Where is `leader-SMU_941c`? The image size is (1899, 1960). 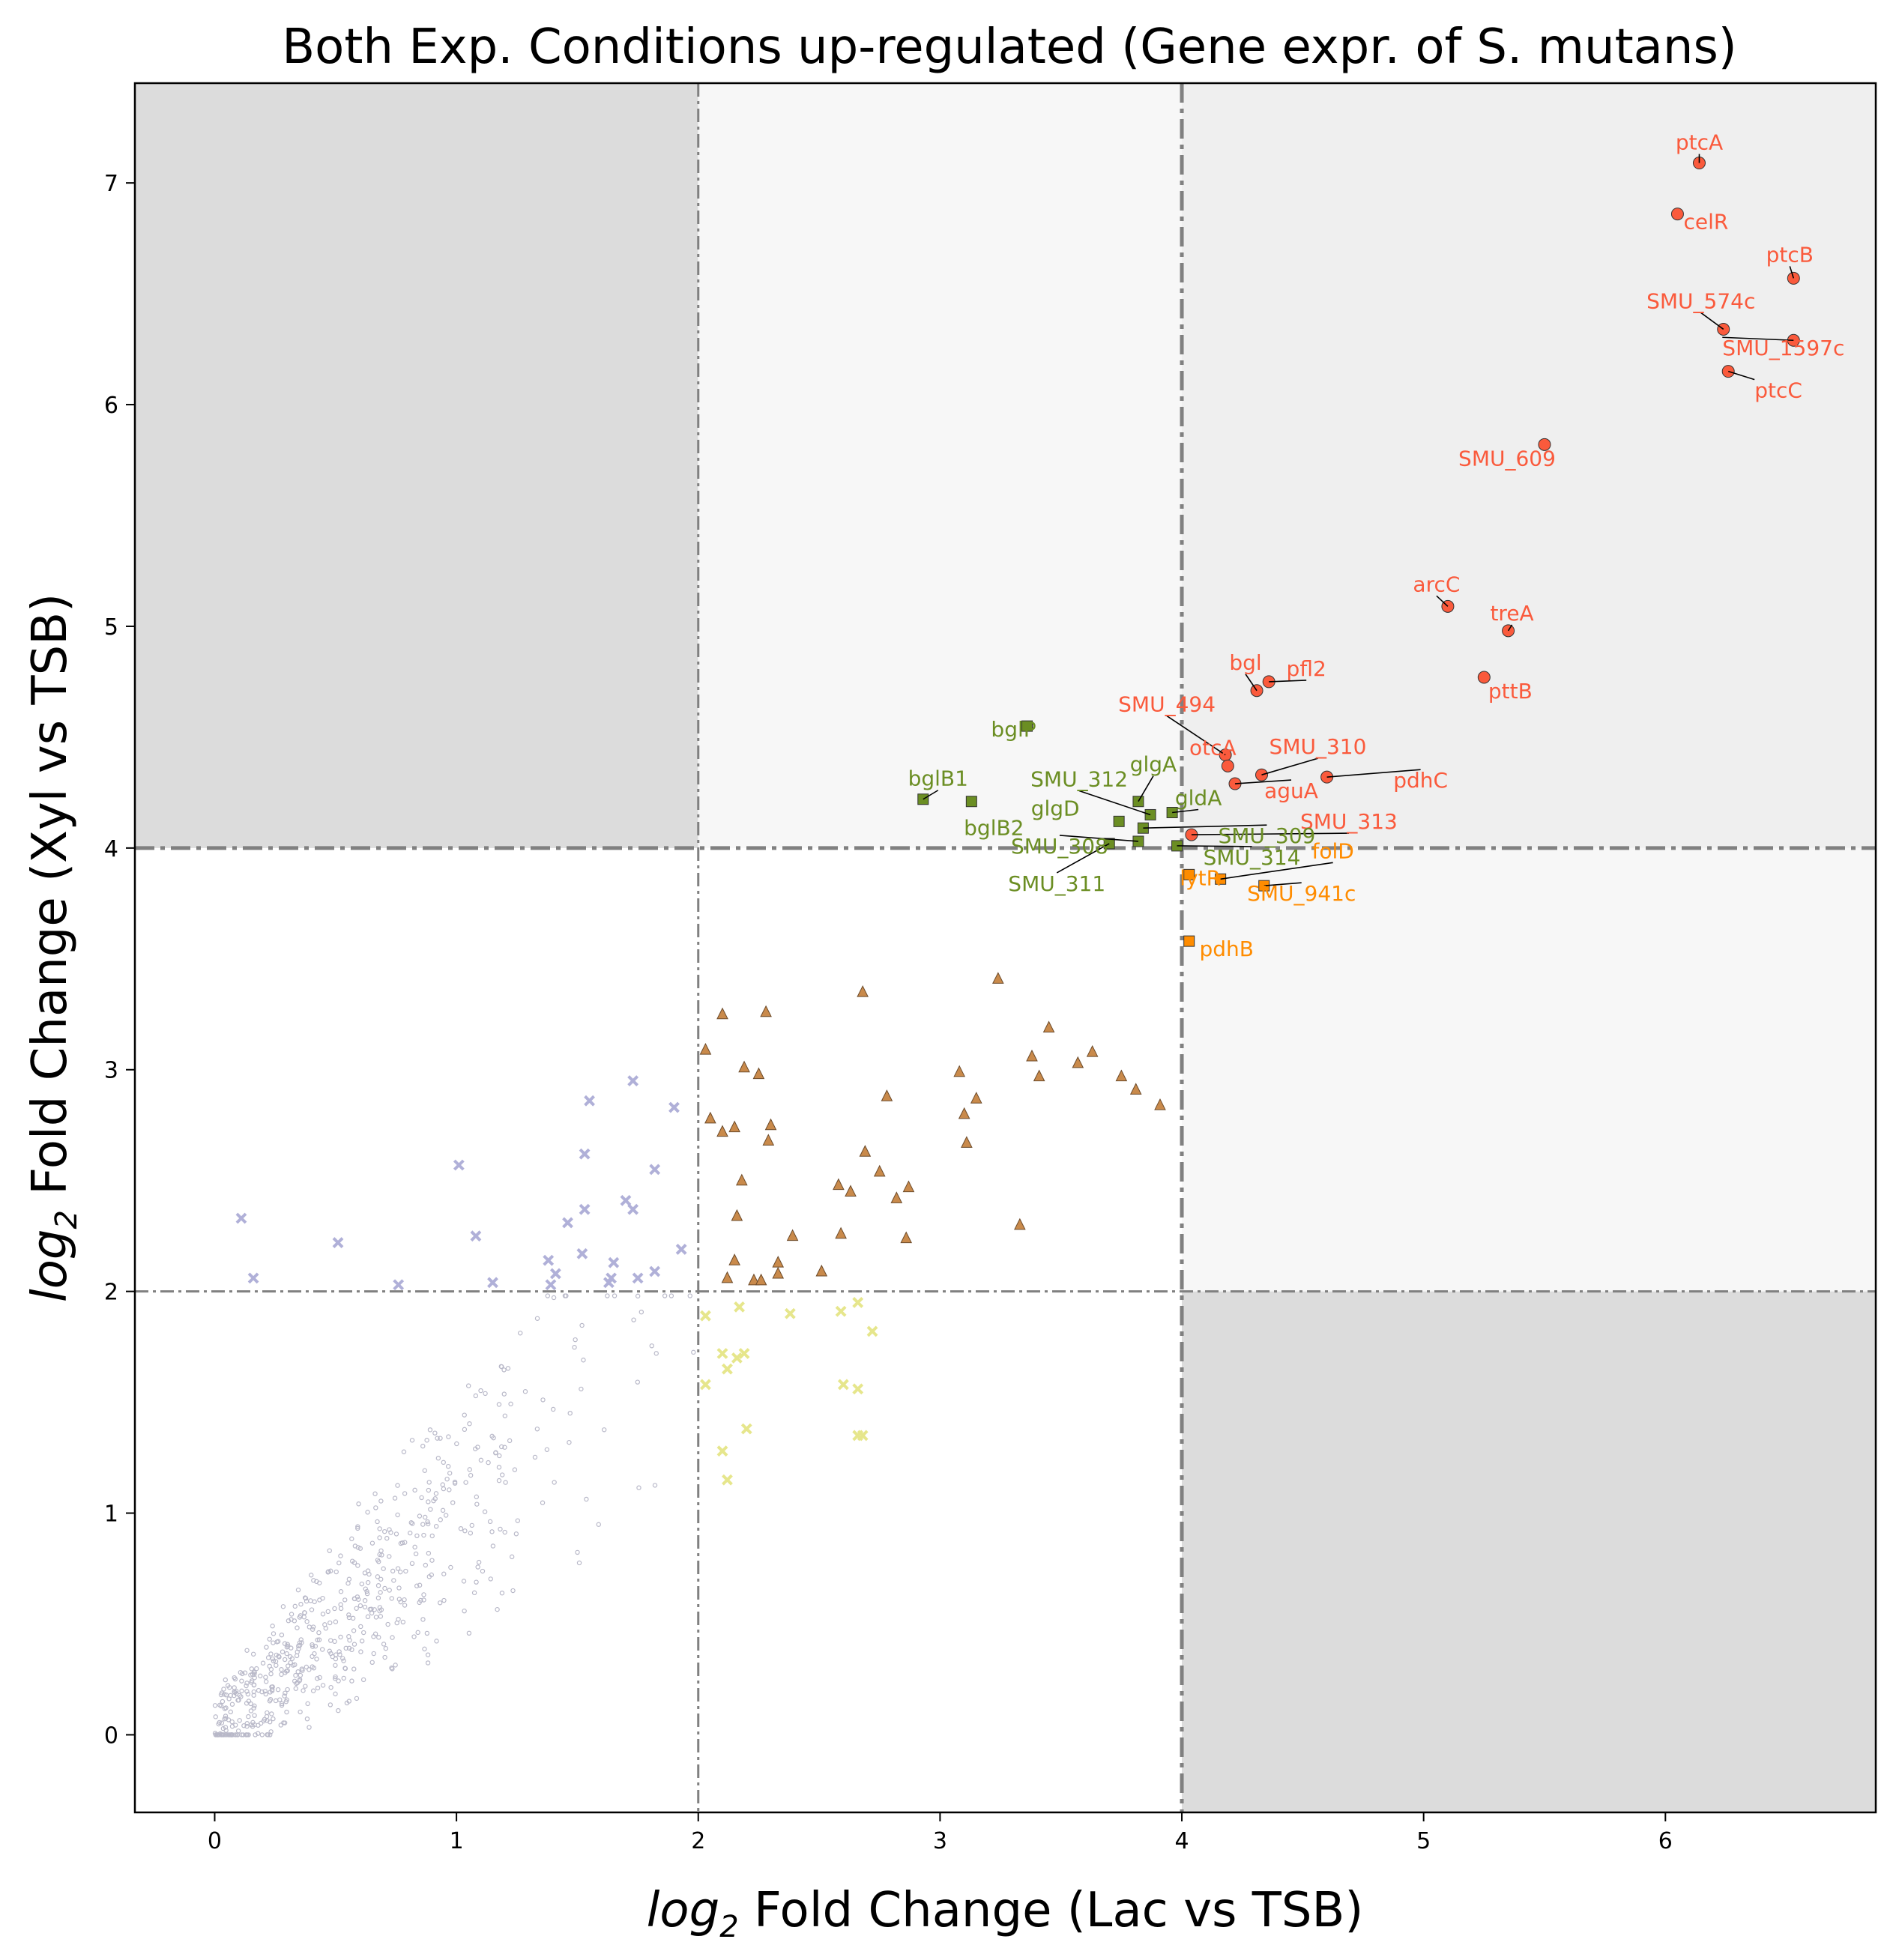 leader-SMU_941c is located at coordinates (1283, 884).